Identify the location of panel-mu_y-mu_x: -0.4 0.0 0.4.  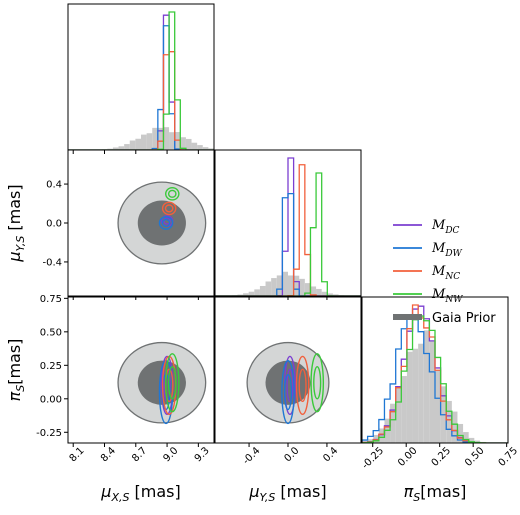
(128, 224).